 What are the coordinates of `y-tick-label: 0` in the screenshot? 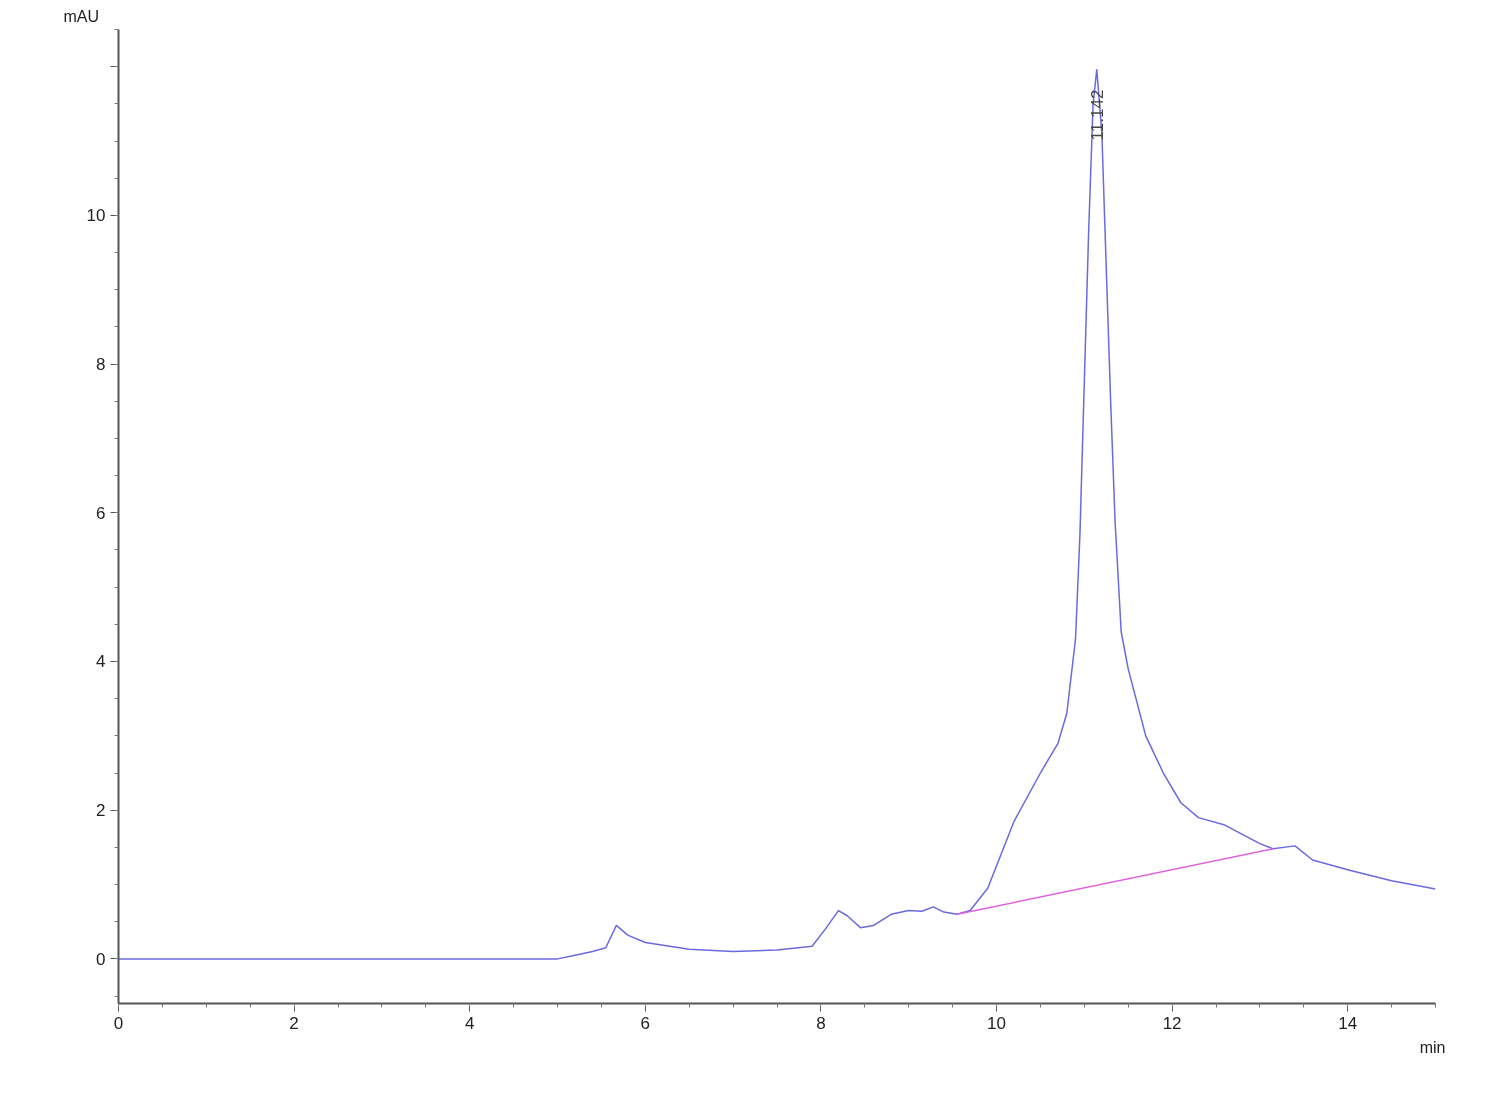 It's located at (101, 959).